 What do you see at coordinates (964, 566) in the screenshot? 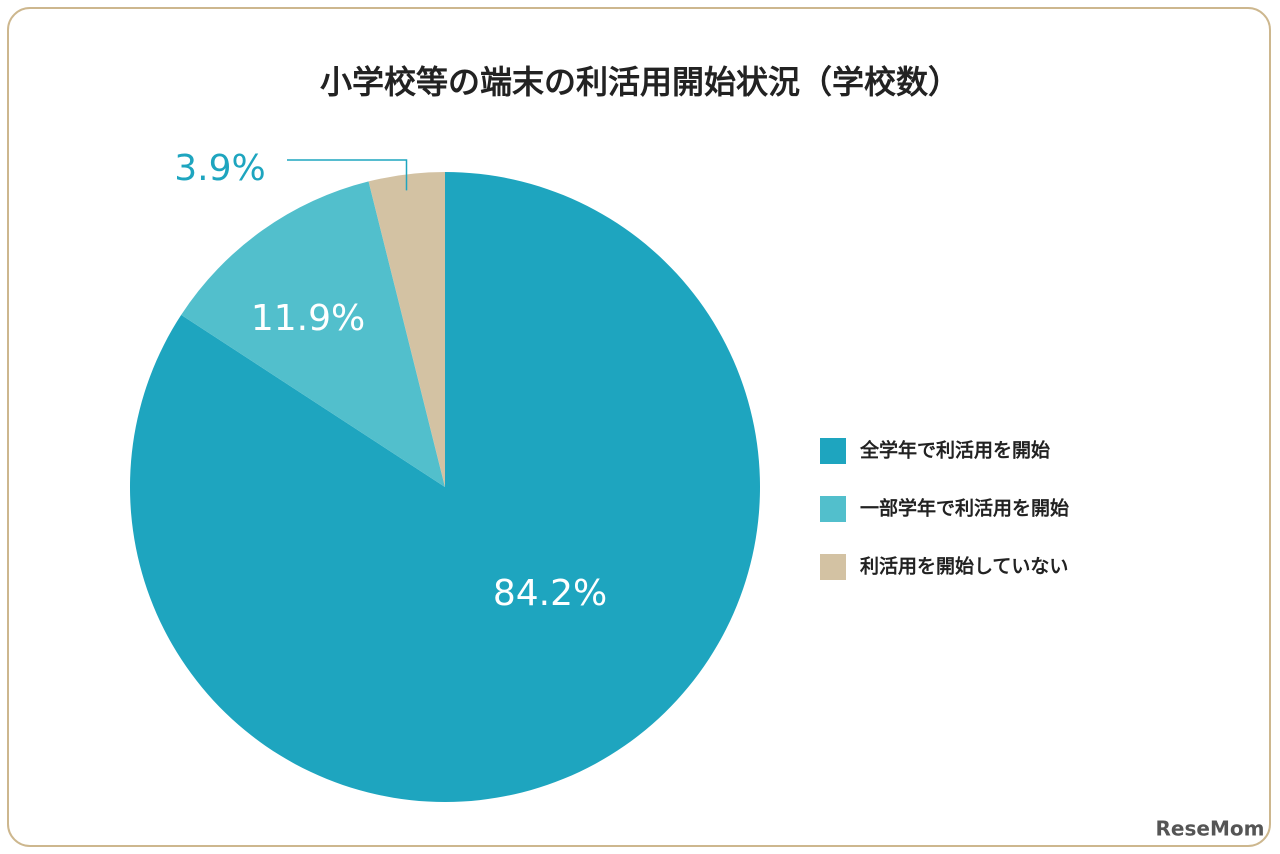
I see `legend-label: 利活用を開始していない` at bounding box center [964, 566].